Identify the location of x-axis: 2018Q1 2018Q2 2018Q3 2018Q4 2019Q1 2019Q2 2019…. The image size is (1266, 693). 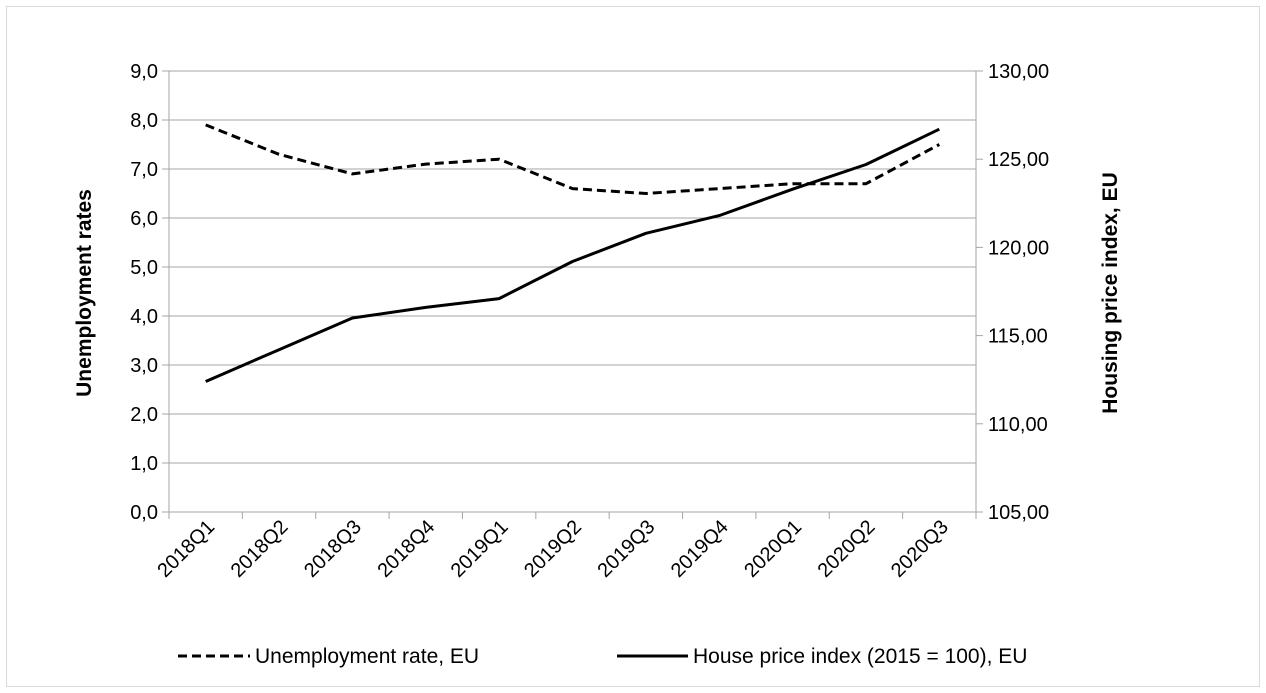
(565, 546).